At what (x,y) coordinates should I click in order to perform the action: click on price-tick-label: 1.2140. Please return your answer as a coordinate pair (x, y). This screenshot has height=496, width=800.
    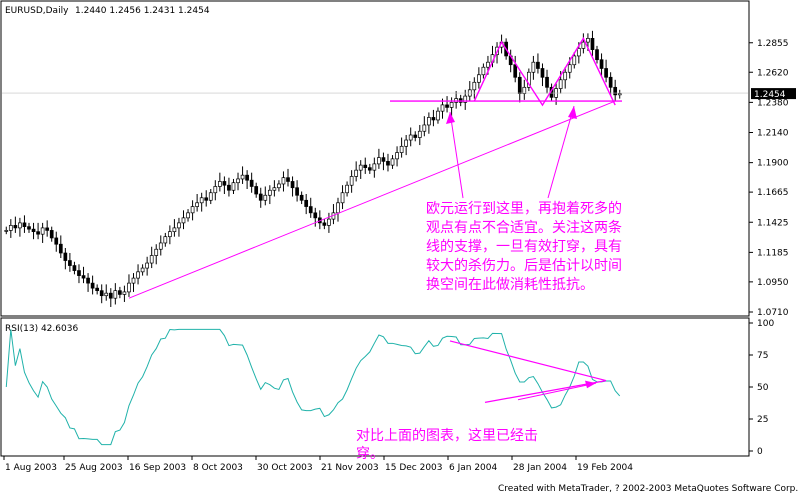
    Looking at the image, I should click on (773, 134).